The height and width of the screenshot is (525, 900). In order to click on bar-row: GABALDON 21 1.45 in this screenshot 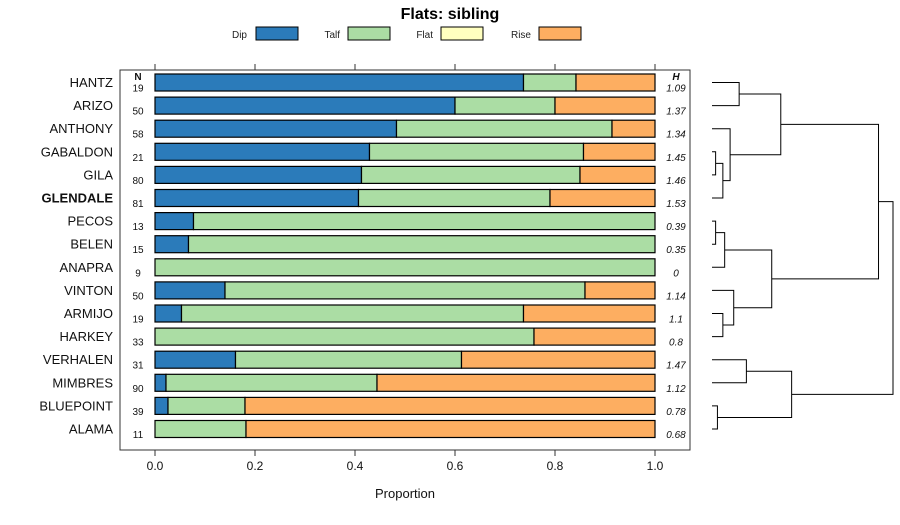, I will do `click(363, 153)`.